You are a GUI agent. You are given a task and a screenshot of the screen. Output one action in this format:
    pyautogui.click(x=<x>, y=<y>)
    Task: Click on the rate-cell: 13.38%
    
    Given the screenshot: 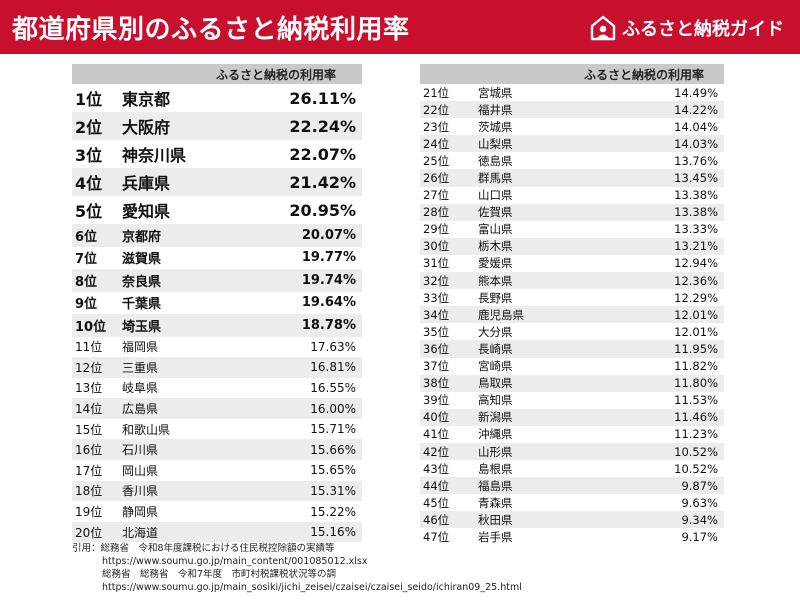 What is the action you would take?
    pyautogui.click(x=644, y=195)
    